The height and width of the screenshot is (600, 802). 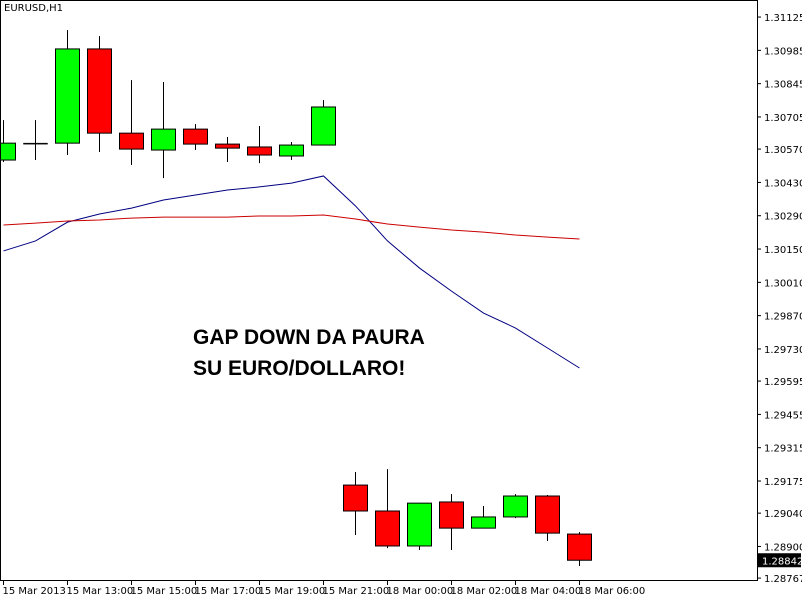 I want to click on y-tick-label: 1.30150, so click(x=783, y=250).